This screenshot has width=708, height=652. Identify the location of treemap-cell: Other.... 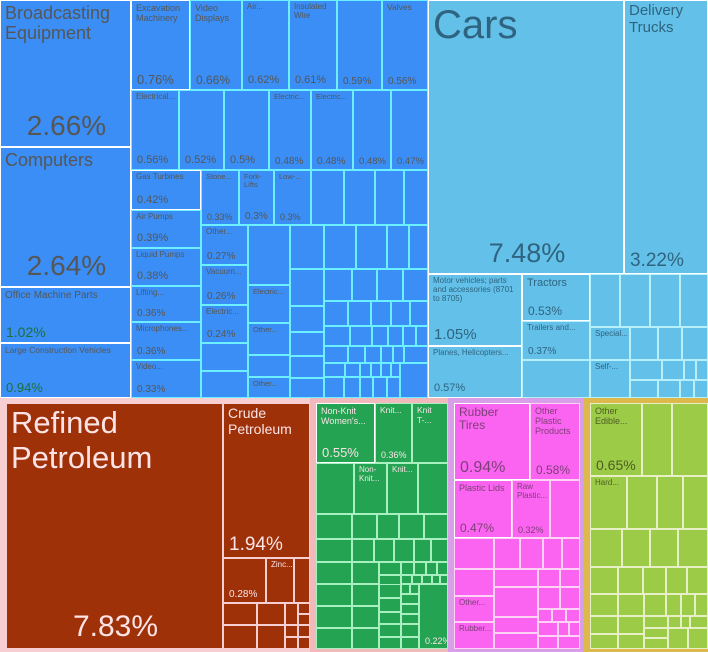
(269, 339).